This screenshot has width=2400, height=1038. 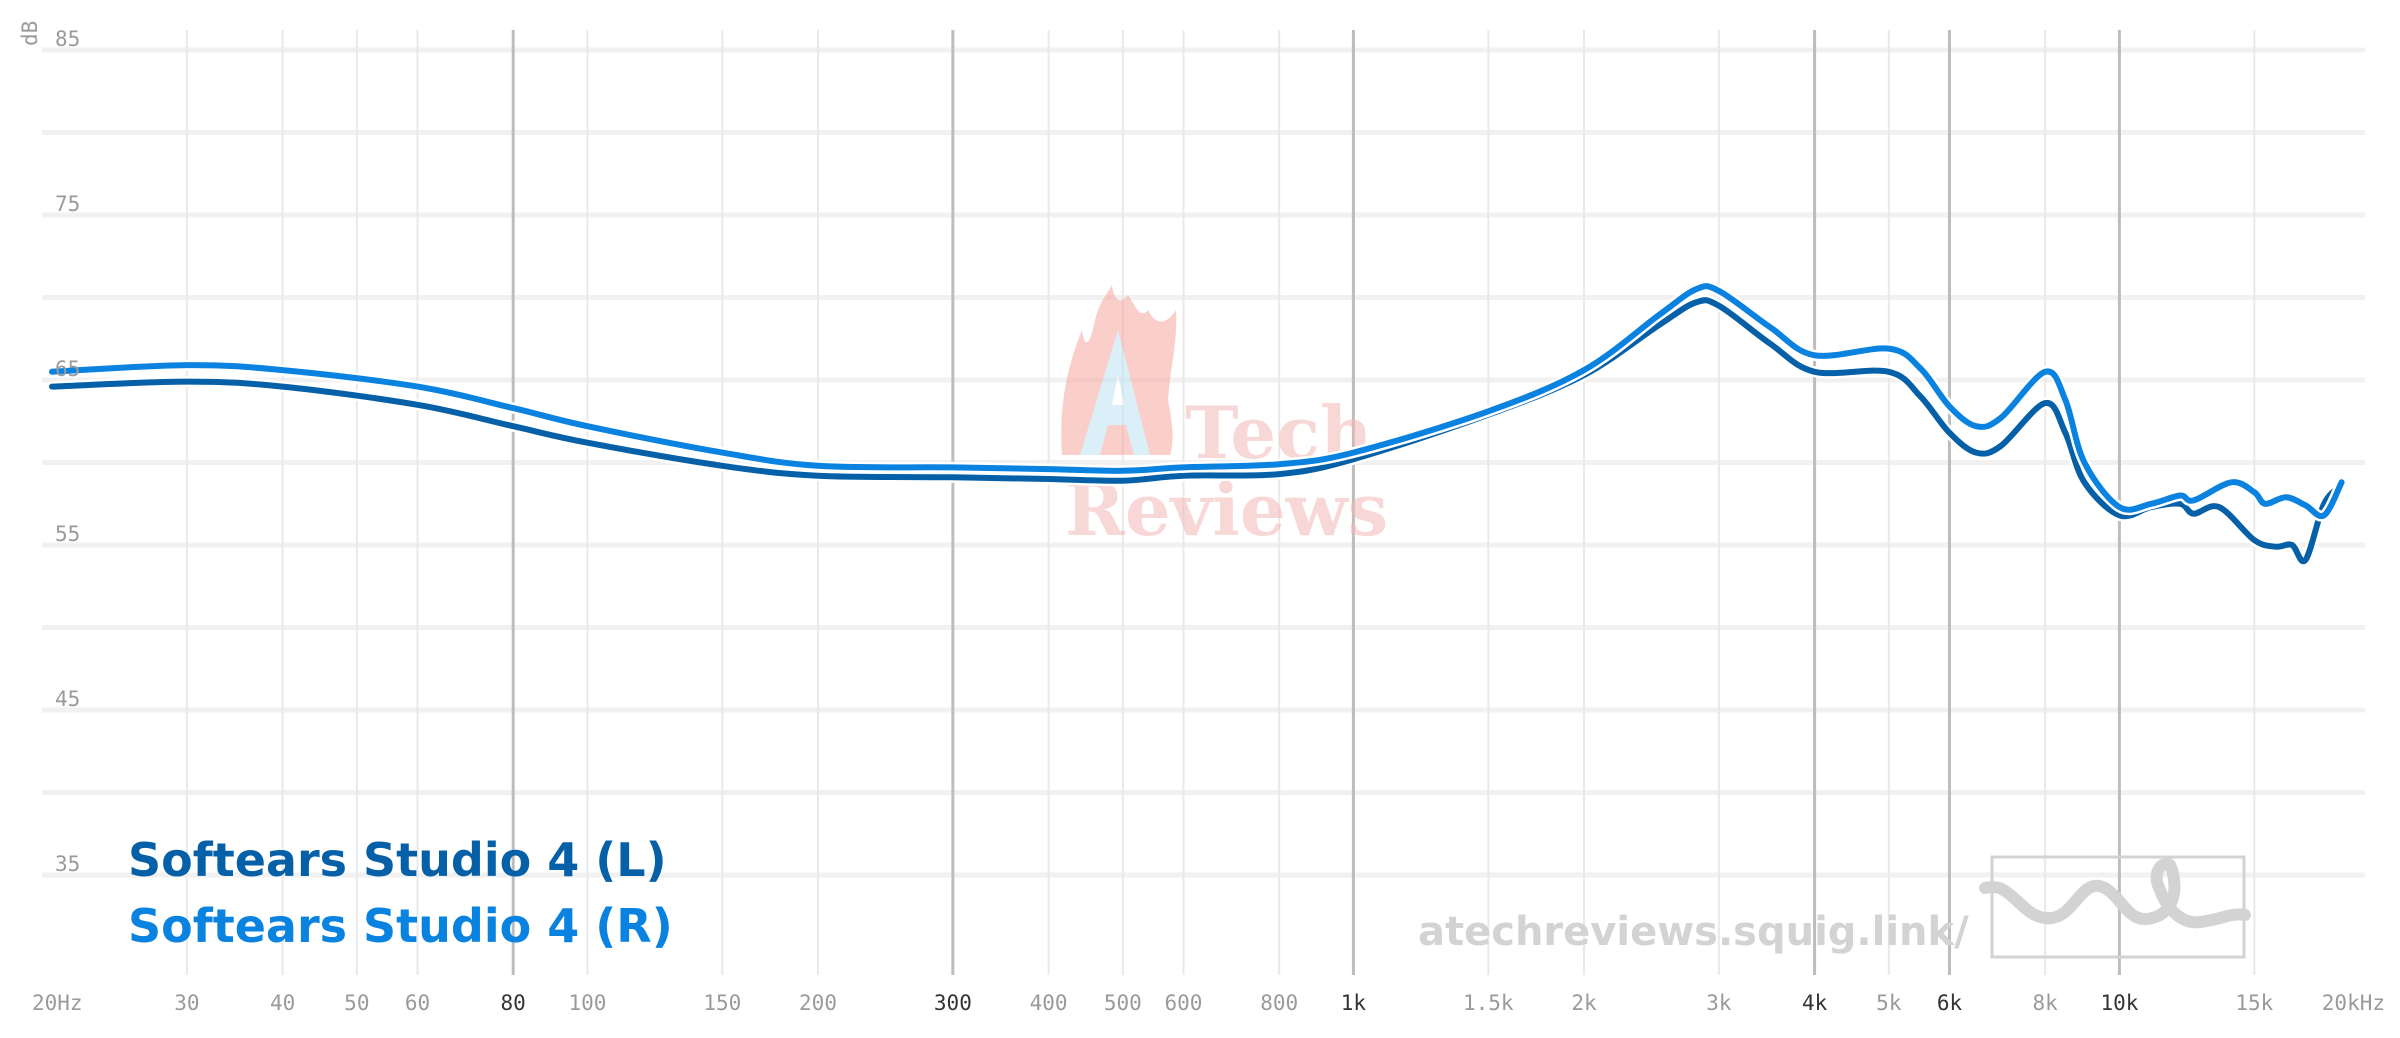 I want to click on squig-logo, so click(x=2115, y=907).